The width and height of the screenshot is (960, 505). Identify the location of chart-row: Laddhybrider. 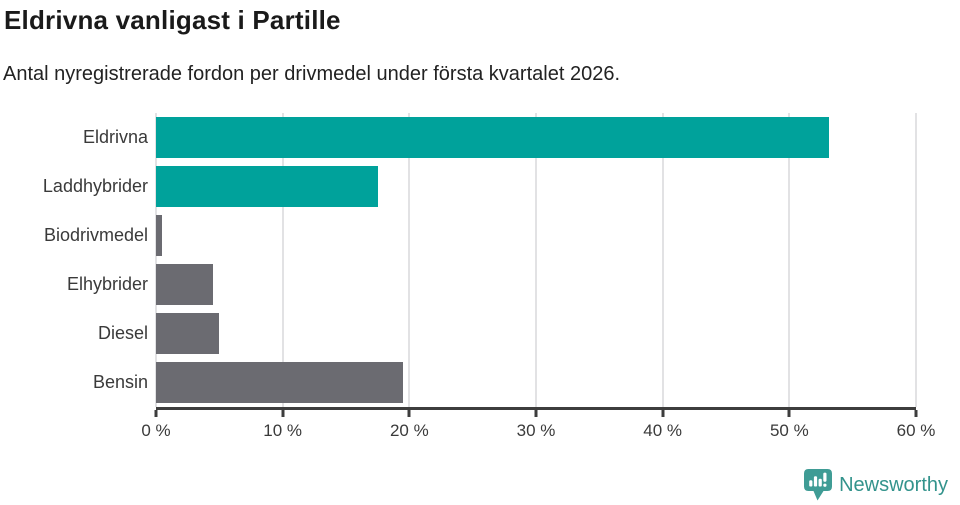
(480, 186).